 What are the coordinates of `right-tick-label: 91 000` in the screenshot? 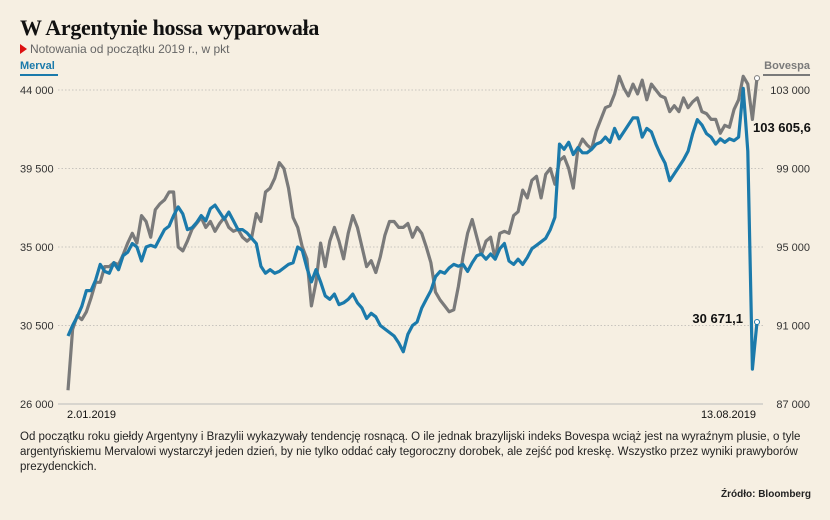 It's located at (793, 327).